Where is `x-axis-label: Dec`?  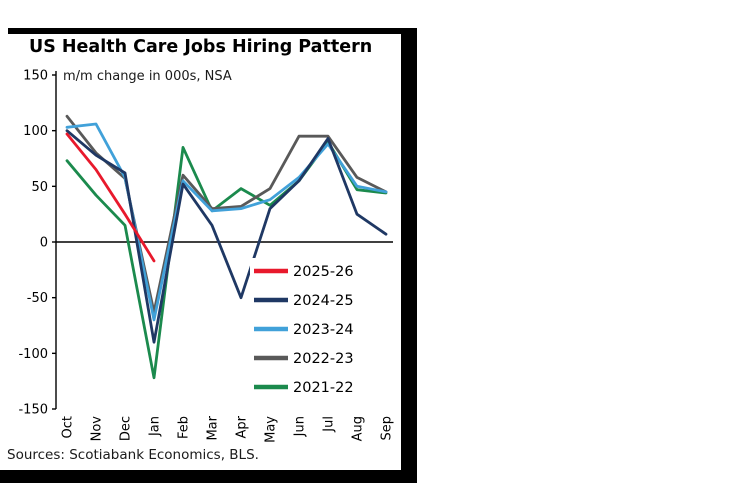
x-axis-label: Dec is located at coordinates (126, 428).